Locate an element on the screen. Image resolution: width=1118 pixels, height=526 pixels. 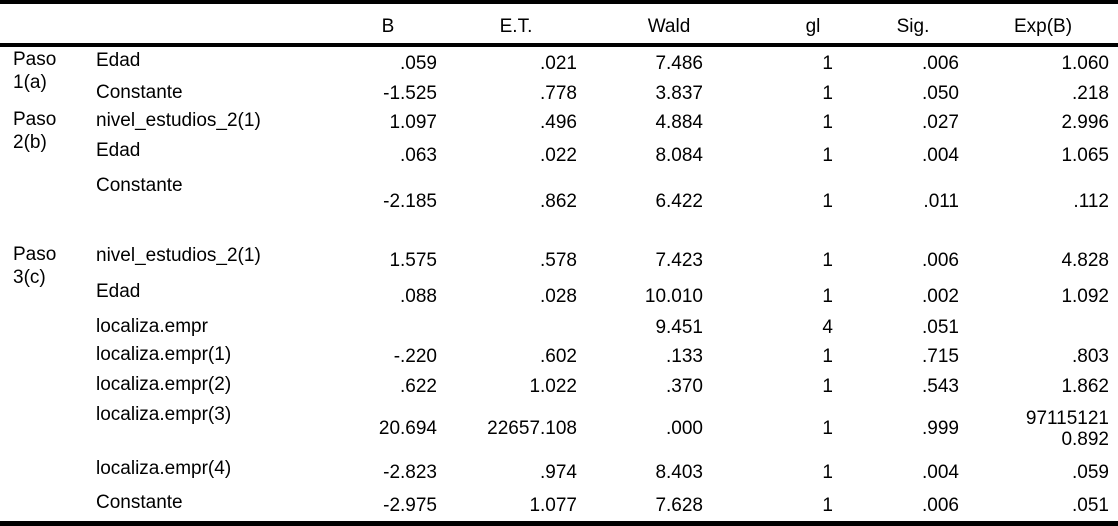
cell-expb: .112 is located at coordinates (1091, 202).